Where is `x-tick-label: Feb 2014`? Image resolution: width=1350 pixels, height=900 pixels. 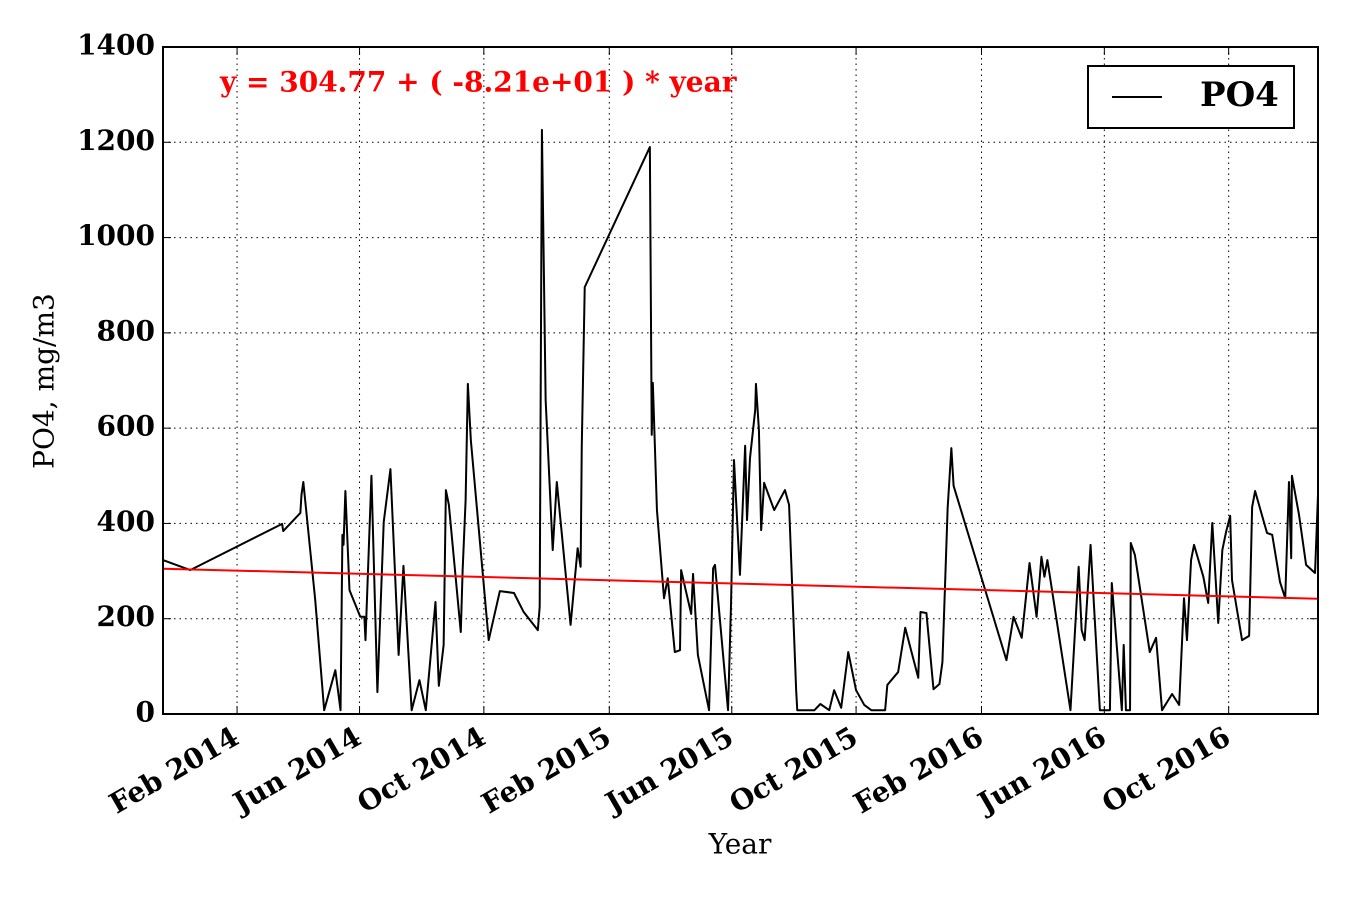 x-tick-label: Feb 2014 is located at coordinates (174, 770).